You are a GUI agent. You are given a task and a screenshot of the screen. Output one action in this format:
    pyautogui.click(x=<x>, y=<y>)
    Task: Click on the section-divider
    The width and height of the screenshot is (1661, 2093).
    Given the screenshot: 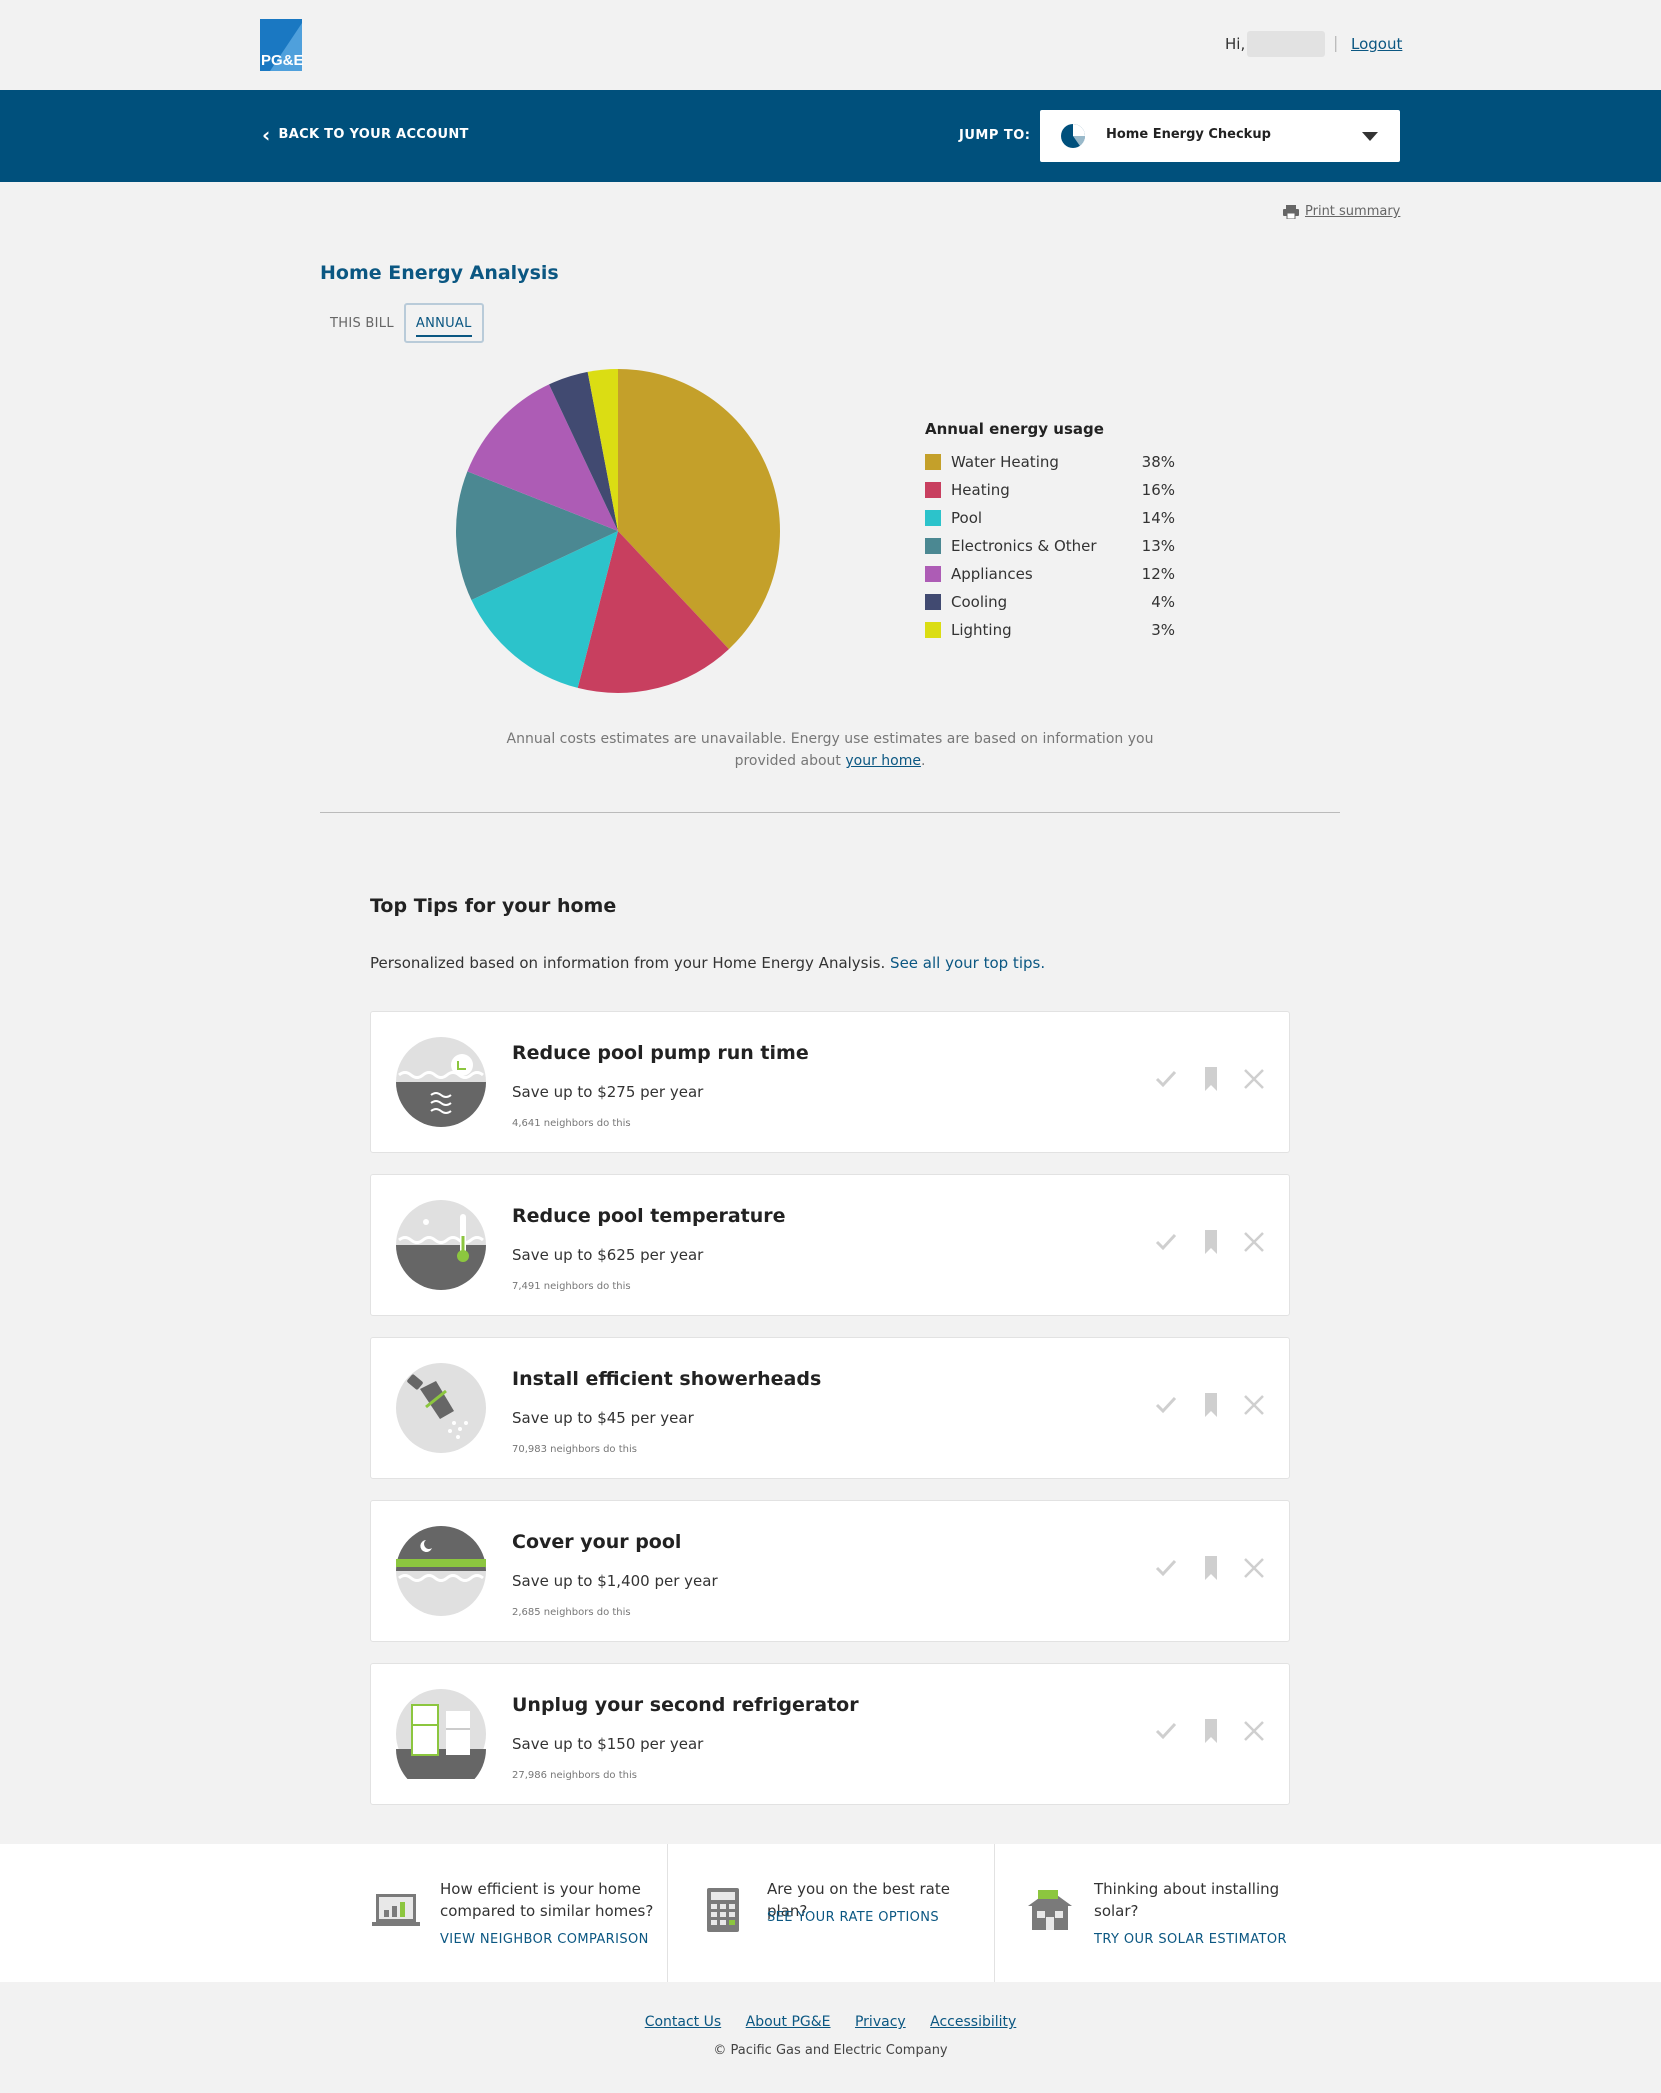 What is the action you would take?
    pyautogui.click(x=830, y=812)
    